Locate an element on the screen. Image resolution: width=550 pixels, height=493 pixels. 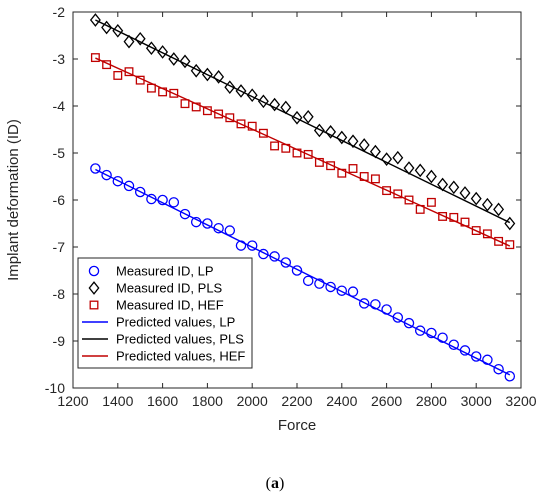
legend-entry: Predicted values, LP is located at coordinates (158, 322).